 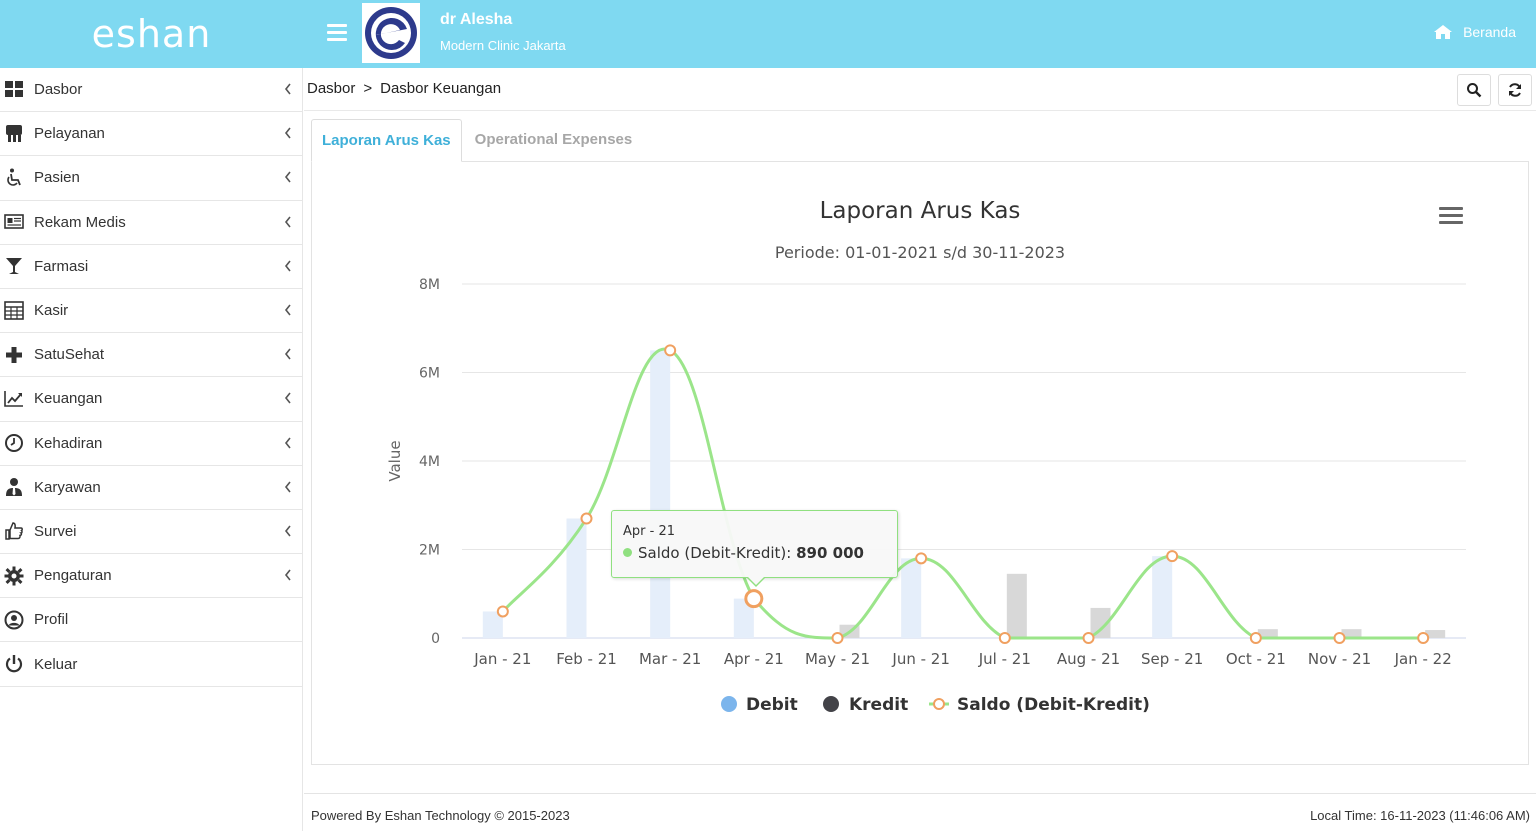 What do you see at coordinates (17, 531) in the screenshot?
I see `thumbs-up-icon` at bounding box center [17, 531].